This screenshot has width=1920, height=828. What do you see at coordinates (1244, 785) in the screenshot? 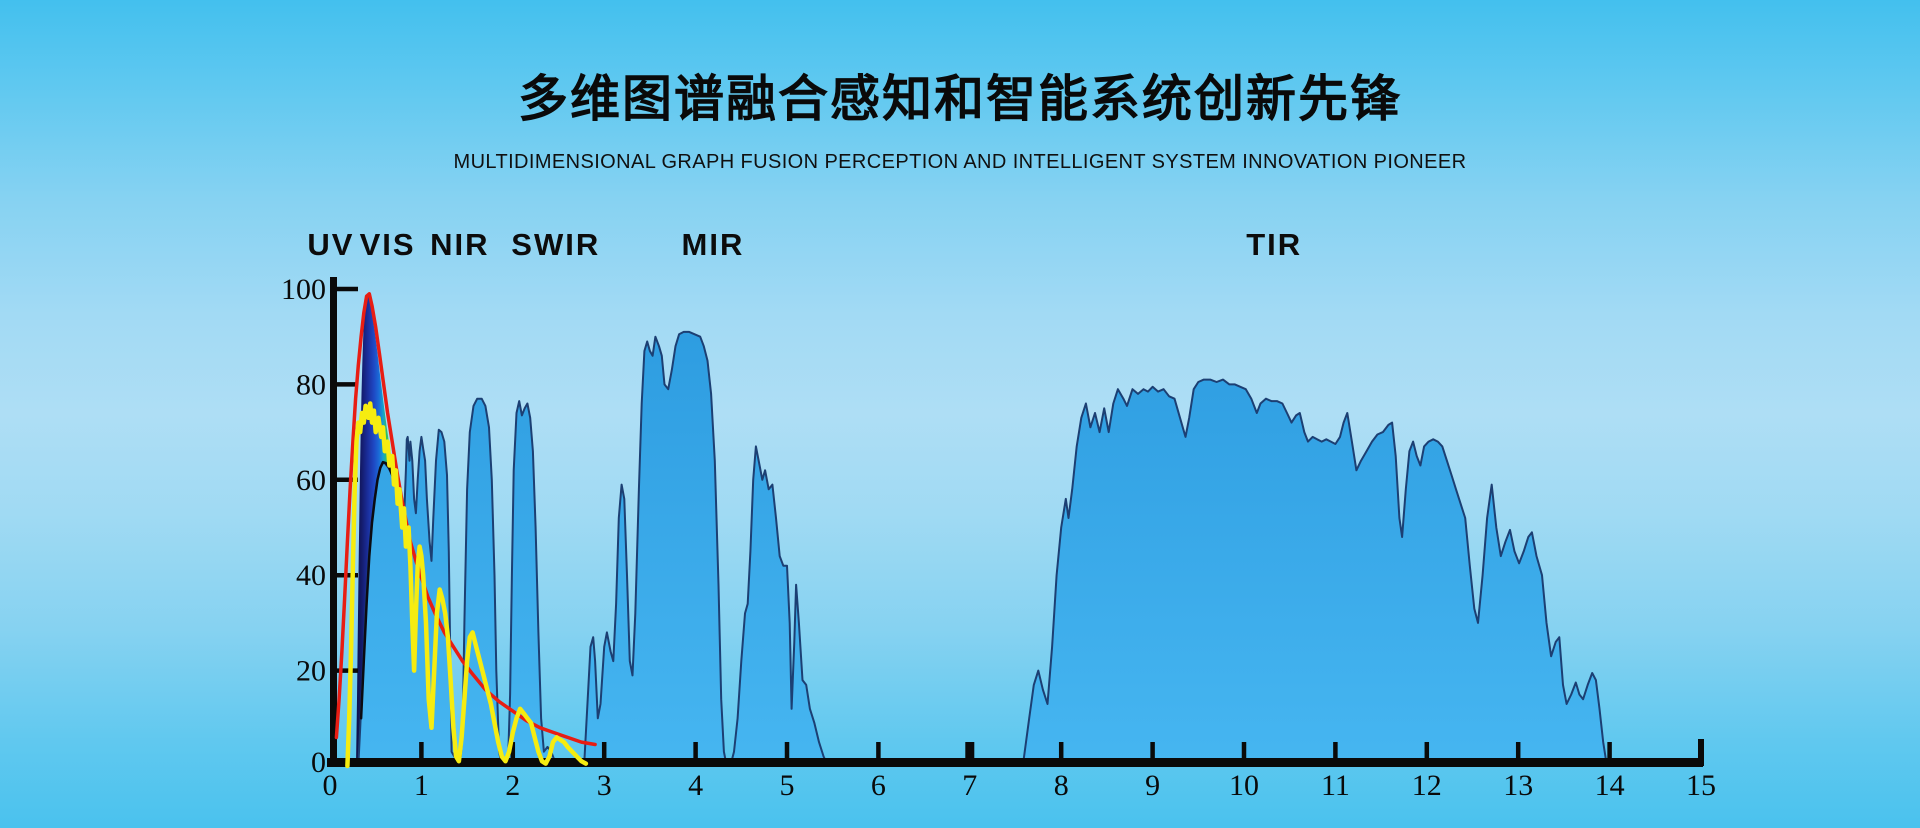
I see `x-tick-label-10: 10` at bounding box center [1244, 785].